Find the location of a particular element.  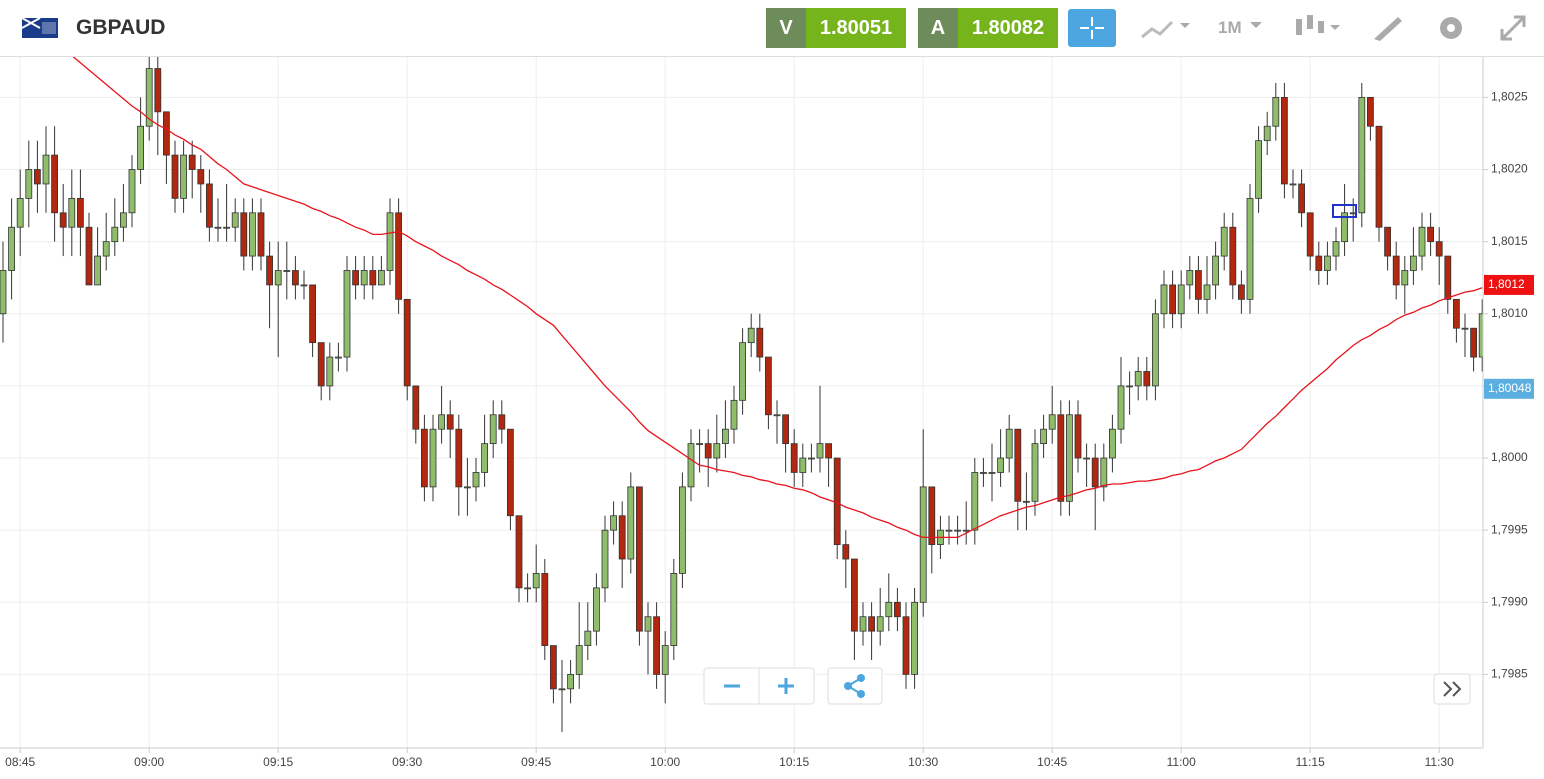

toolbar: GBPAUD V 1.80051 A 1.80082 1M is located at coordinates (772, 28).